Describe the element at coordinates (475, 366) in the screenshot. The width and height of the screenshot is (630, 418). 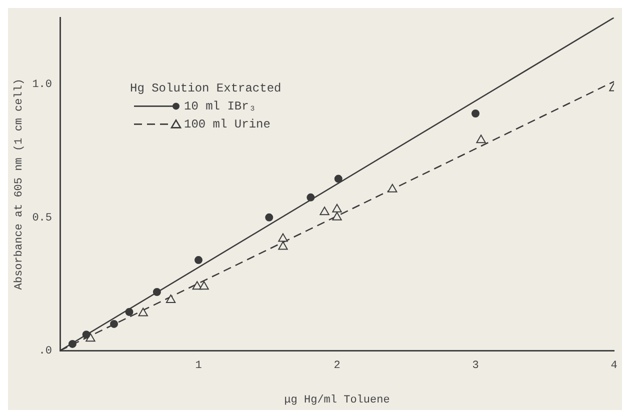
I see `x-tick-label: 3` at that location.